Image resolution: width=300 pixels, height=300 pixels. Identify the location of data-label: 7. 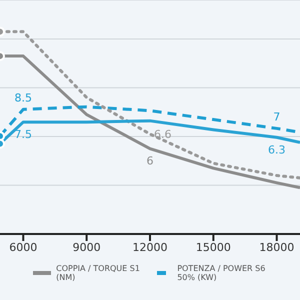
(276, 117).